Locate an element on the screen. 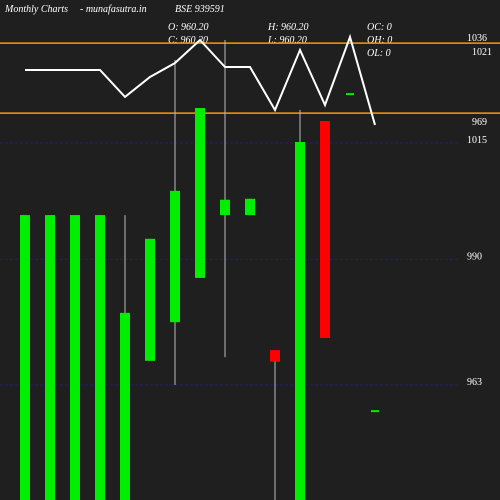 This screenshot has height=500, width=500. y-tick-label: 1015 is located at coordinates (477, 140).